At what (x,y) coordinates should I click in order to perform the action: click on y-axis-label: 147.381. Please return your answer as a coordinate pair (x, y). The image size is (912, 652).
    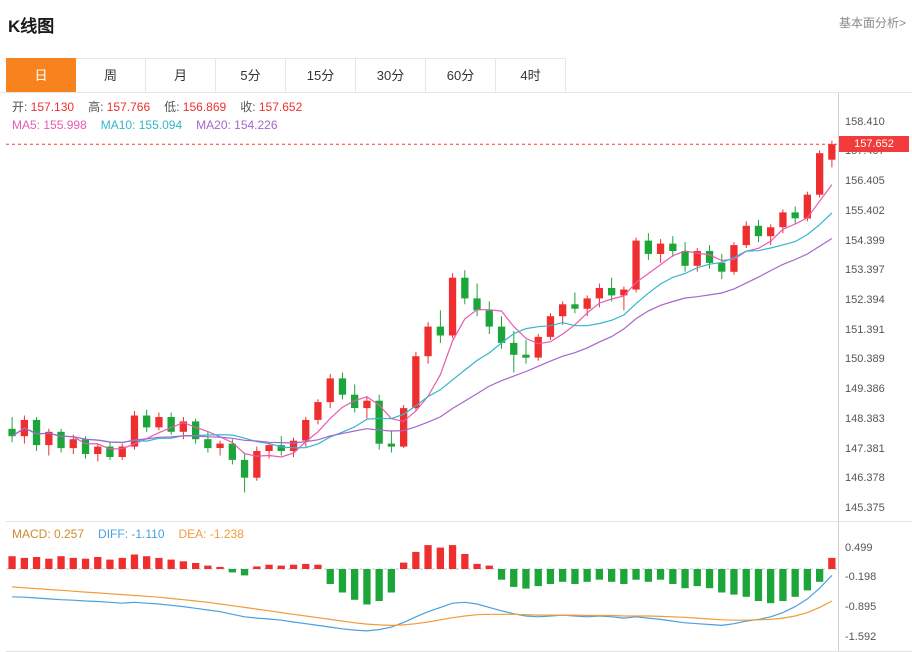
    Looking at the image, I should click on (865, 449).